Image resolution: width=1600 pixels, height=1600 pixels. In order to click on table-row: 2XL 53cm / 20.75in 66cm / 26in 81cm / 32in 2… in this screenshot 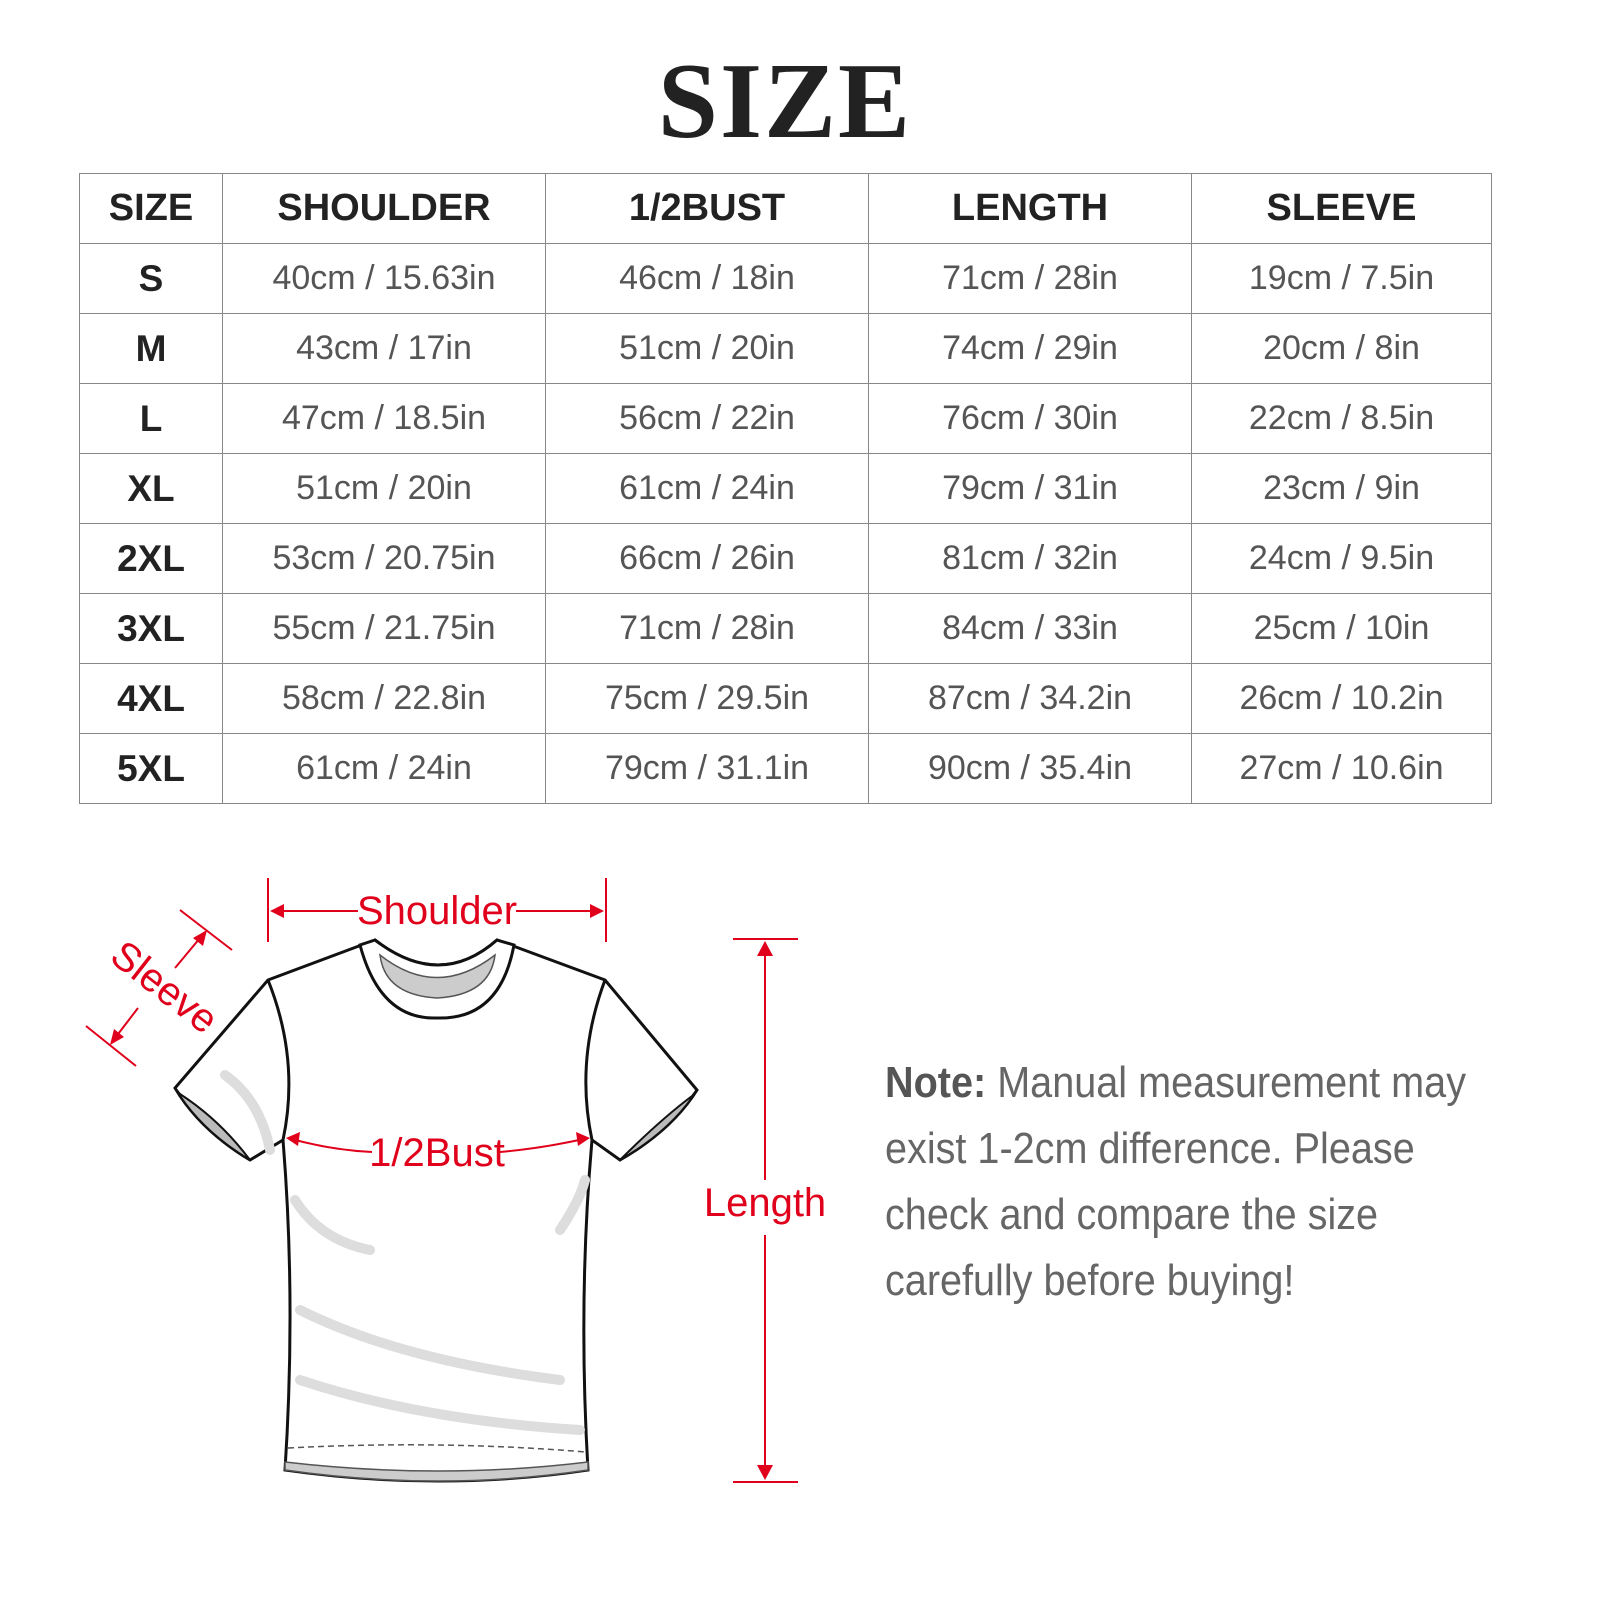, I will do `click(785, 558)`.